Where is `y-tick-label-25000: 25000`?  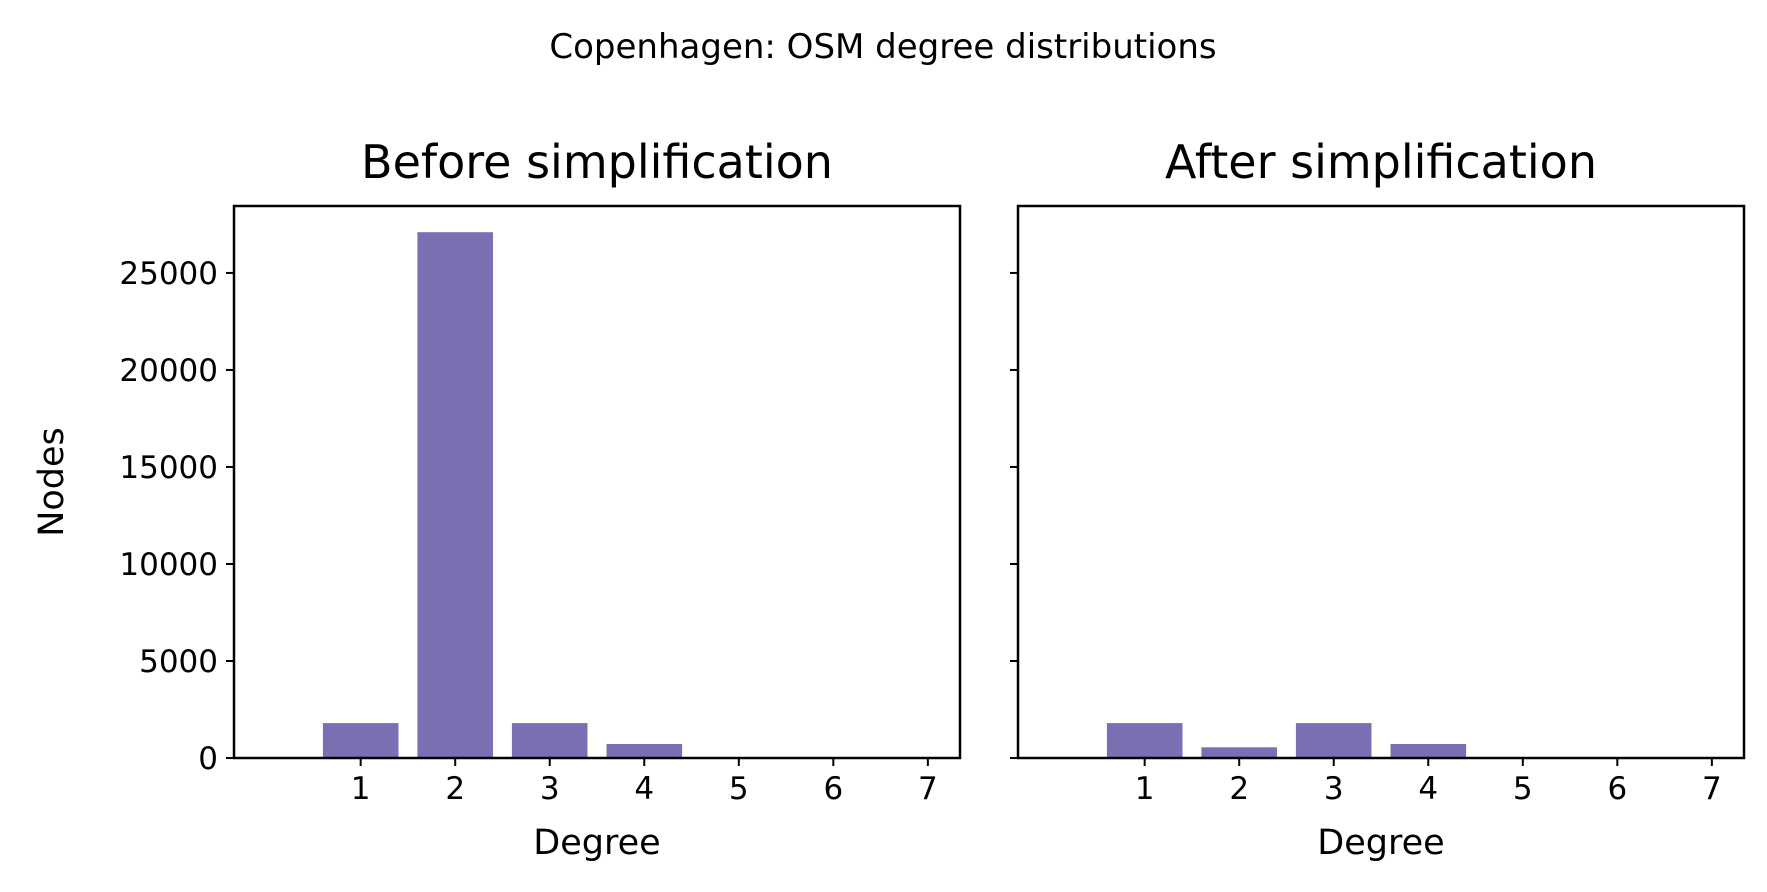
y-tick-label-25000: 25000 is located at coordinates (168, 274).